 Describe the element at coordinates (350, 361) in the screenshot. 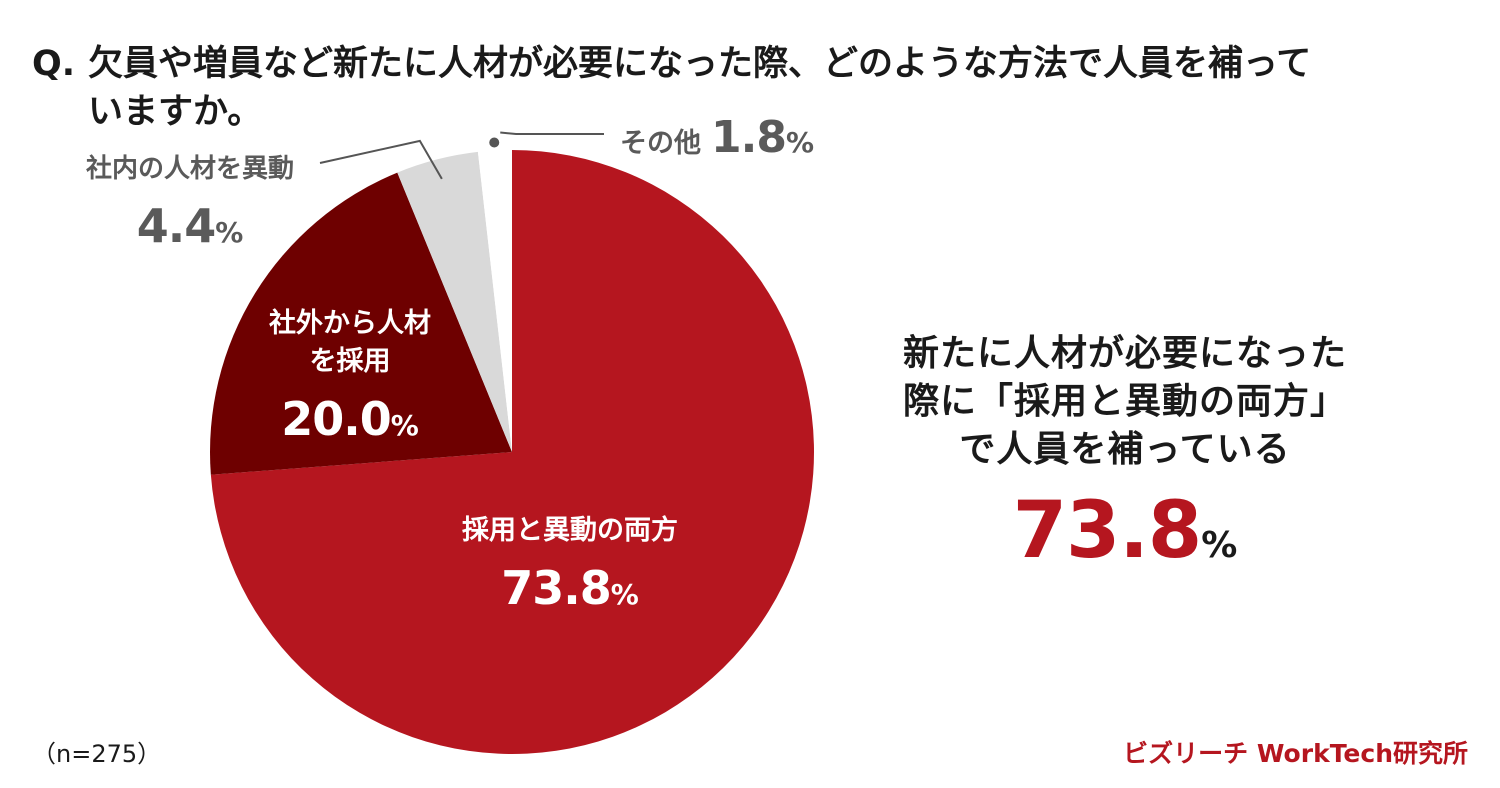

I see `slice-name-external-hire-line-2: を採用` at that location.